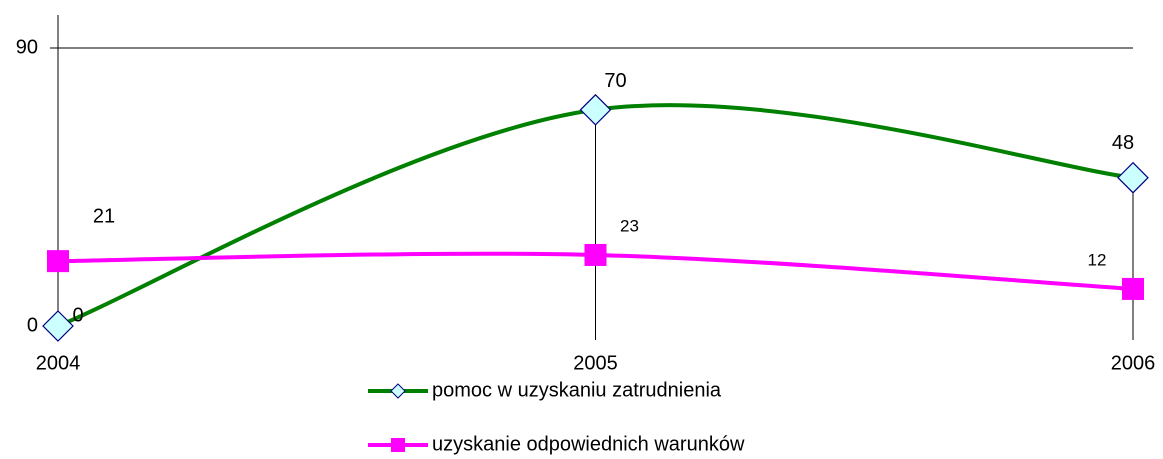 The image size is (1163, 459). I want to click on legend-label: uzyskanie odpowiednich warunków, so click(588, 444).